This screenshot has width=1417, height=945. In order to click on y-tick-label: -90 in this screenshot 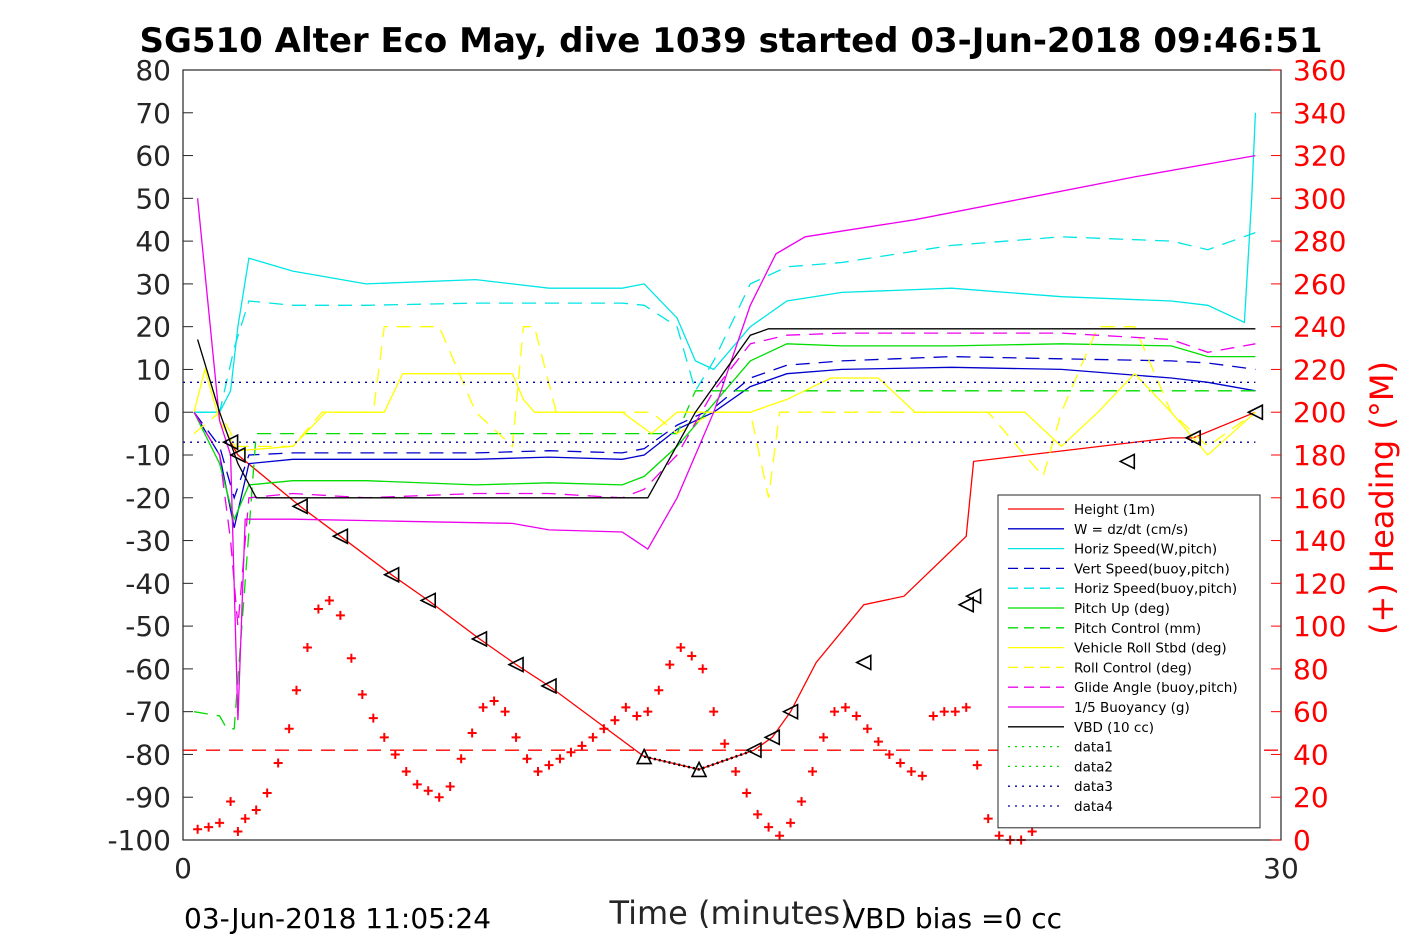, I will do `click(148, 797)`.